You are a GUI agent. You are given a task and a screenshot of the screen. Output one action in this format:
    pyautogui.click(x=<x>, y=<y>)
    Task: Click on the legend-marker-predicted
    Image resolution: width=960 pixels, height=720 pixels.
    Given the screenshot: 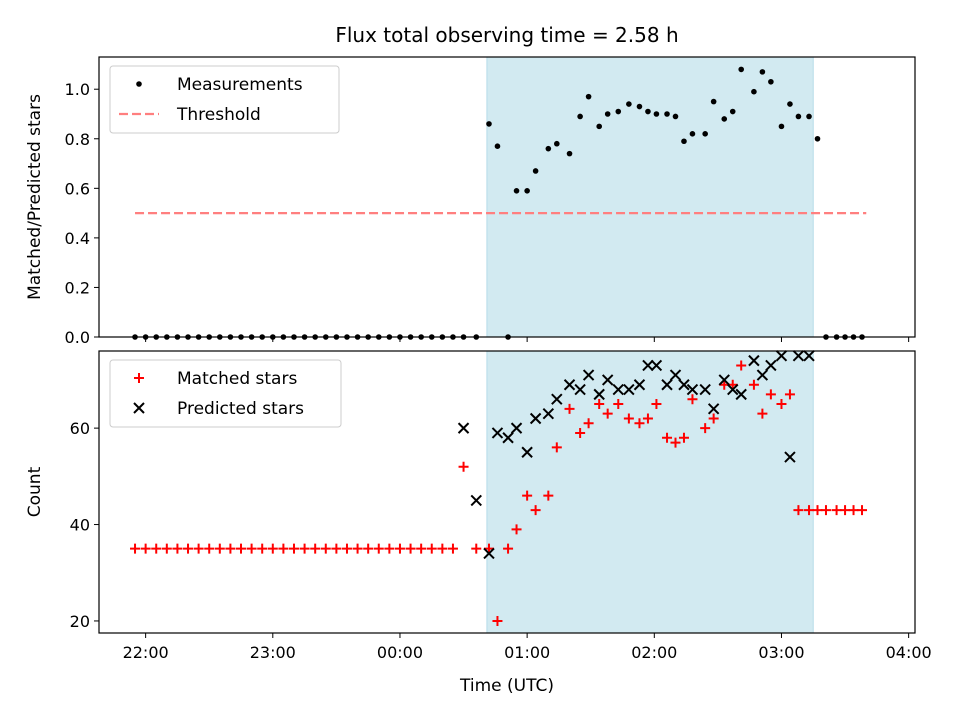 What is the action you would take?
    pyautogui.click(x=139, y=408)
    